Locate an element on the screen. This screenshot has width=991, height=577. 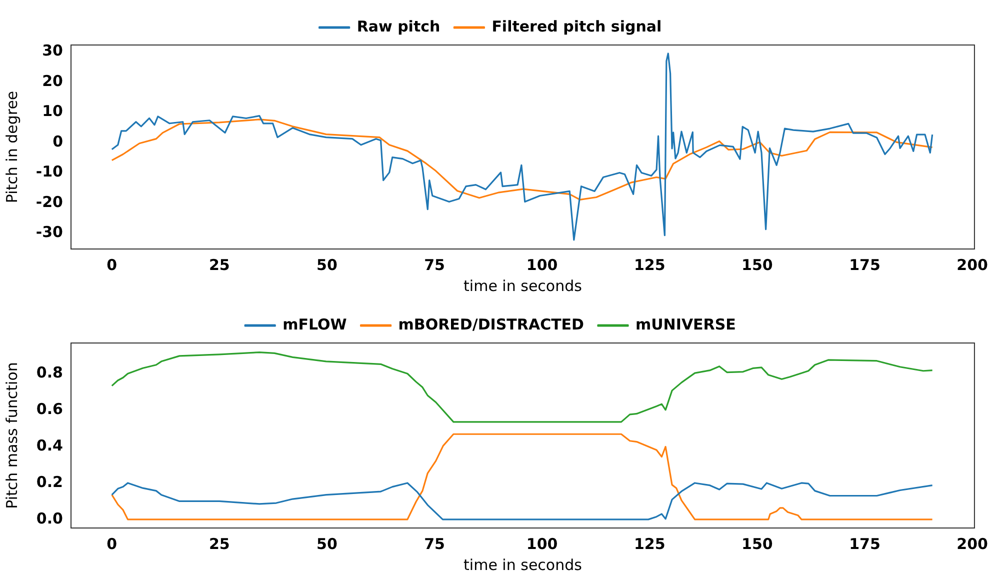
legend-label: mFLOW is located at coordinates (315, 324).